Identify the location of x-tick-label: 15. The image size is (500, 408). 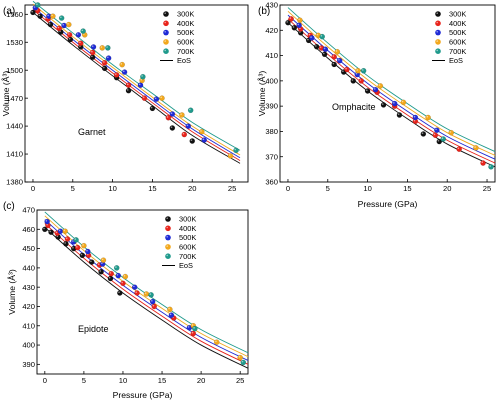
(162, 380).